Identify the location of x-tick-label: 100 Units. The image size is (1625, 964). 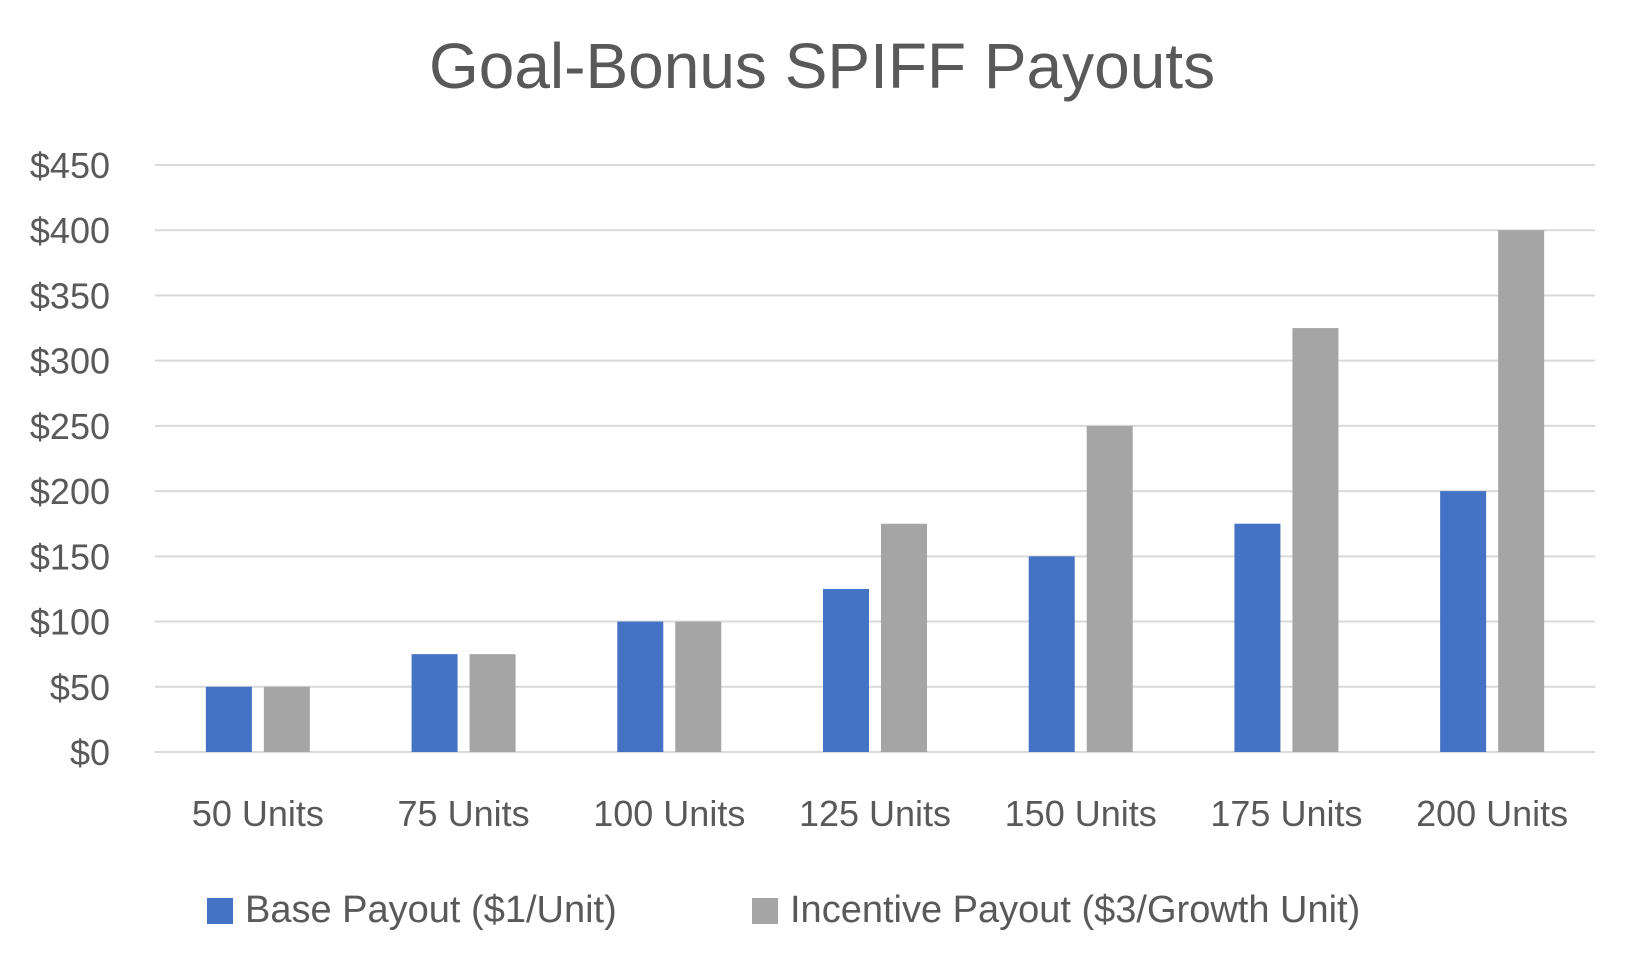
(669, 813).